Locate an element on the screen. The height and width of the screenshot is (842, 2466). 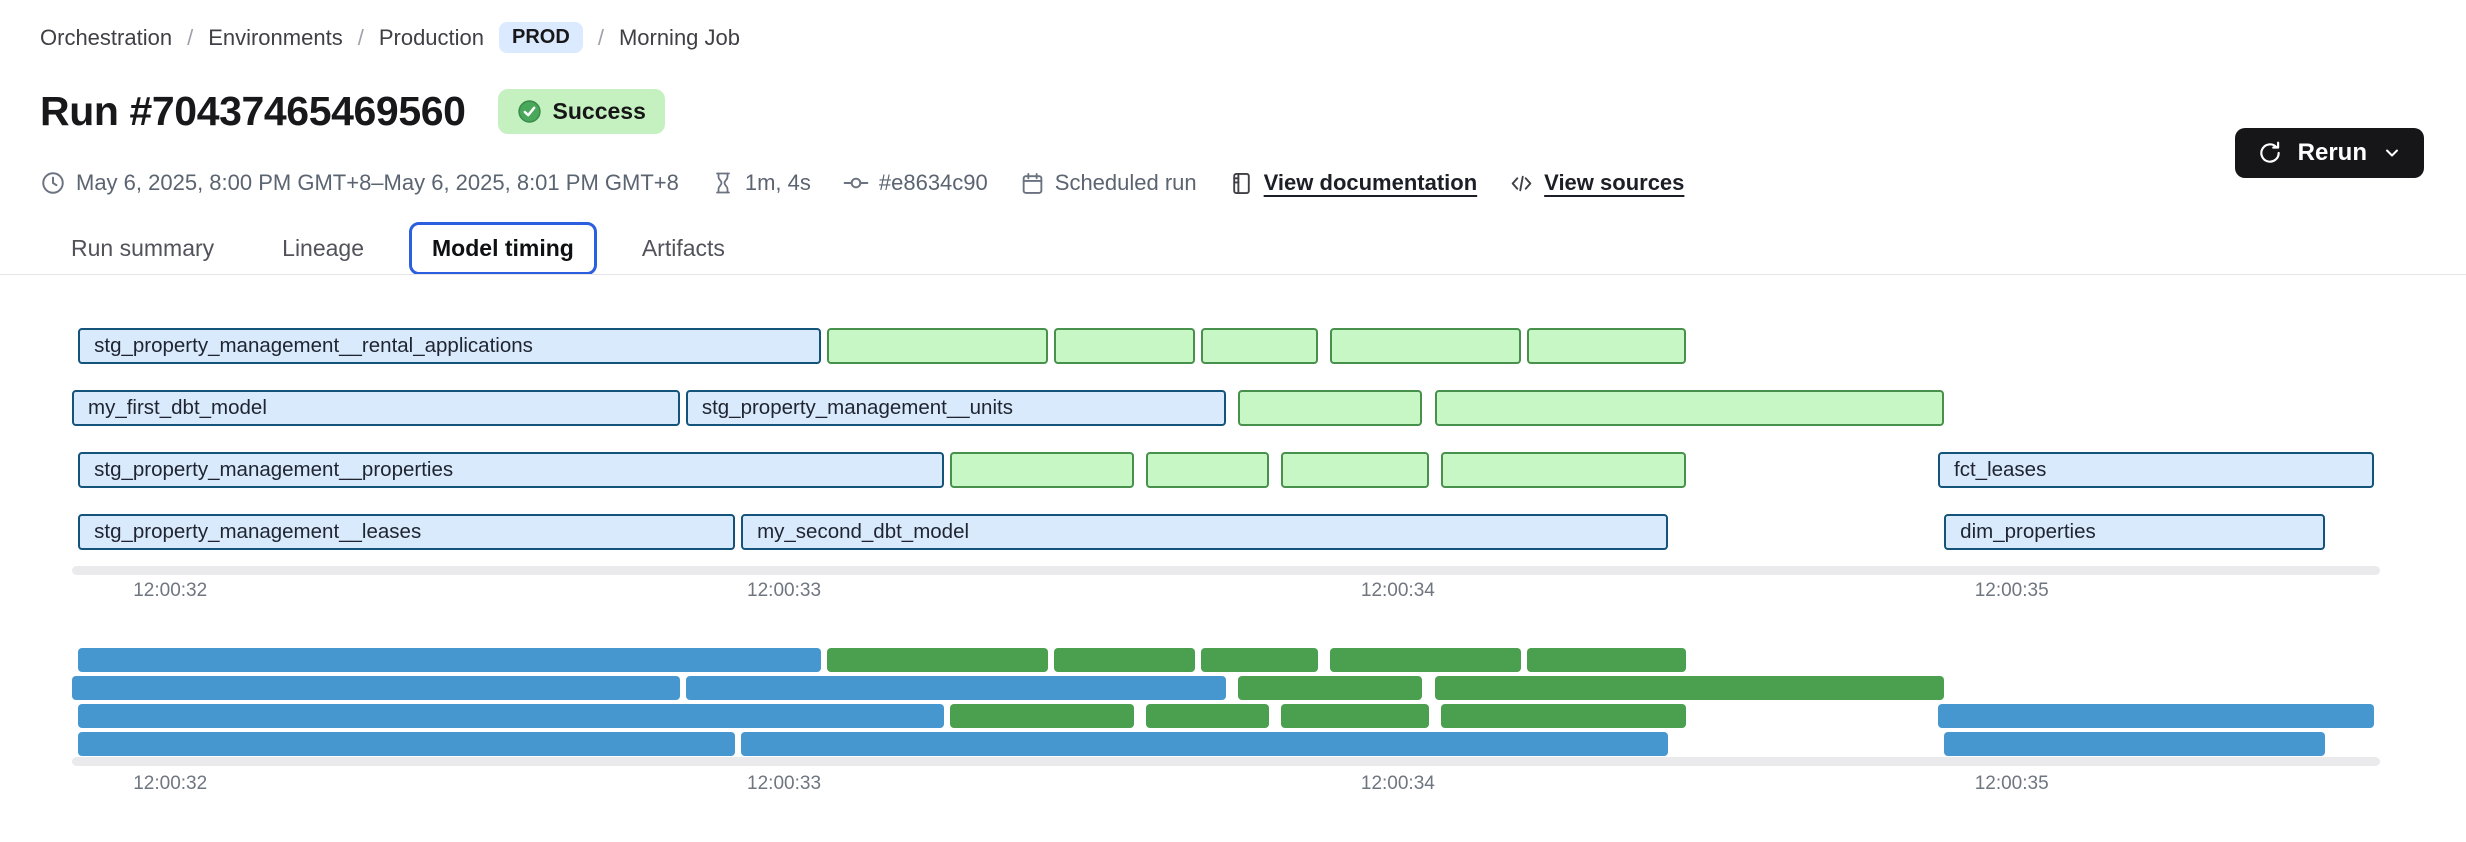
breadcrumb-item-environments: Environments is located at coordinates (275, 37).